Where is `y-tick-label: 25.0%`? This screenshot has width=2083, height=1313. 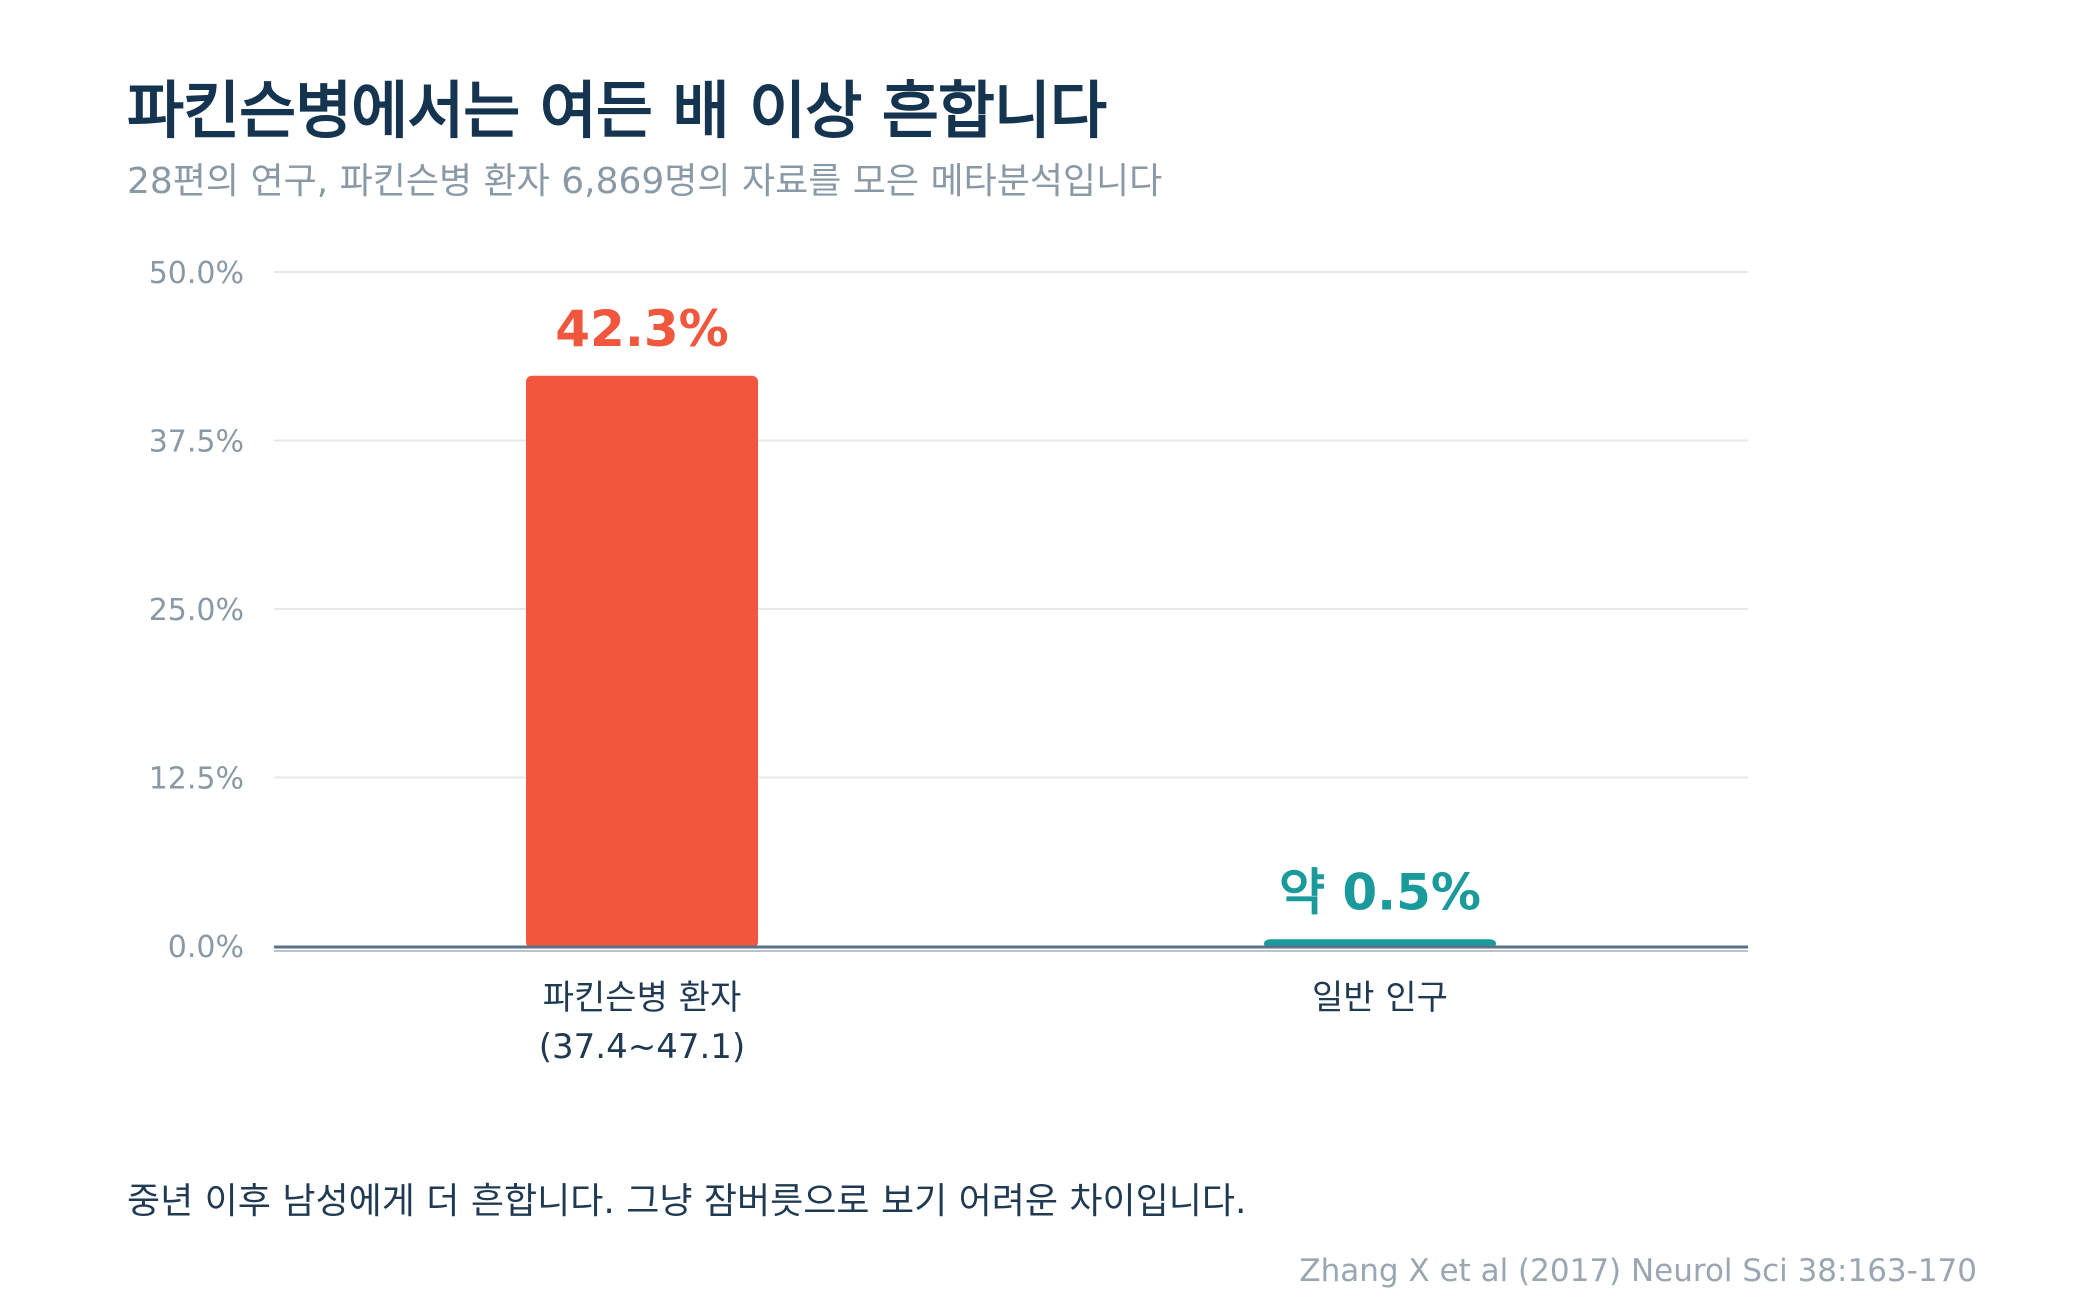
y-tick-label: 25.0% is located at coordinates (196, 610).